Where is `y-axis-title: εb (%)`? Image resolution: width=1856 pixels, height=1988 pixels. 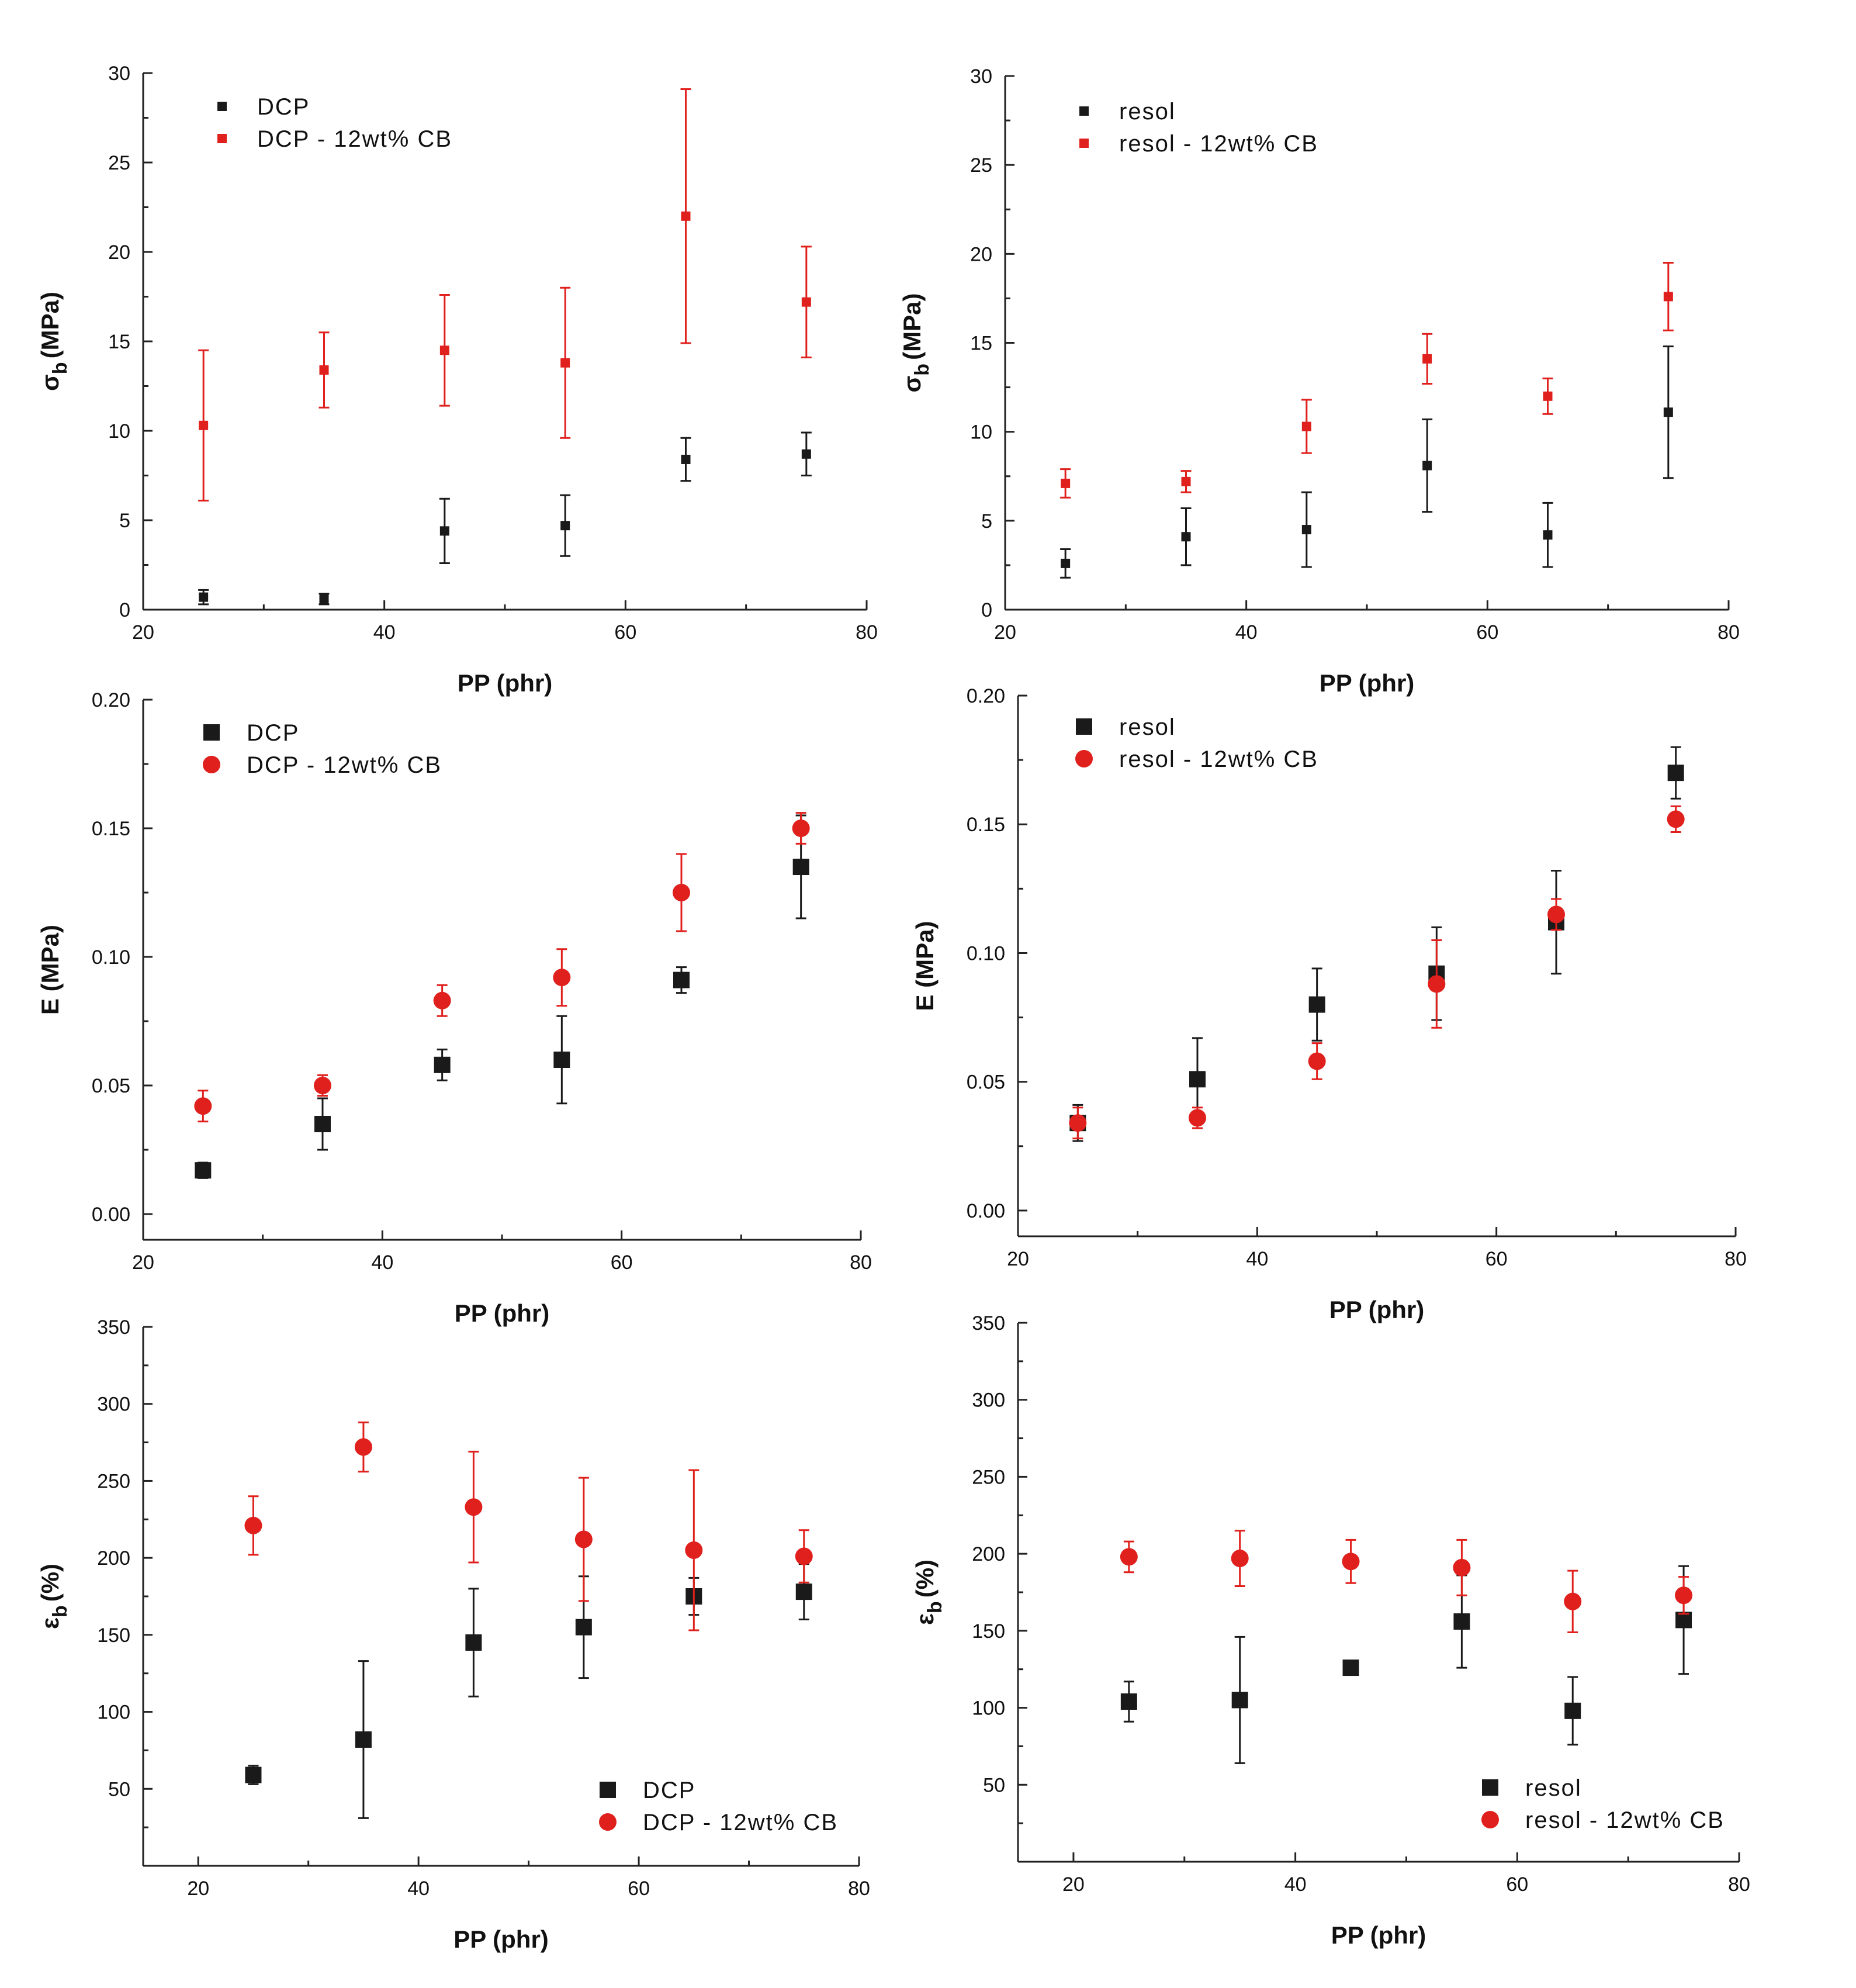 y-axis-title: εb (%) is located at coordinates (928, 1592).